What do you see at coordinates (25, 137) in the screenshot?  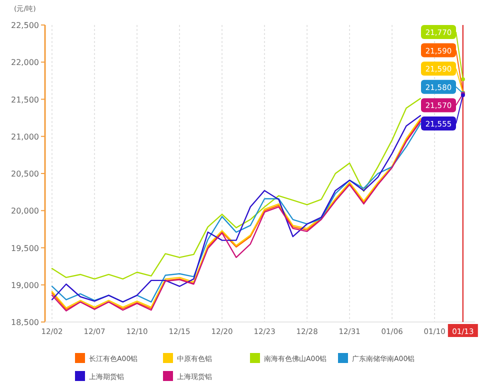 I see `y-tick-label: 21,000` at bounding box center [25, 137].